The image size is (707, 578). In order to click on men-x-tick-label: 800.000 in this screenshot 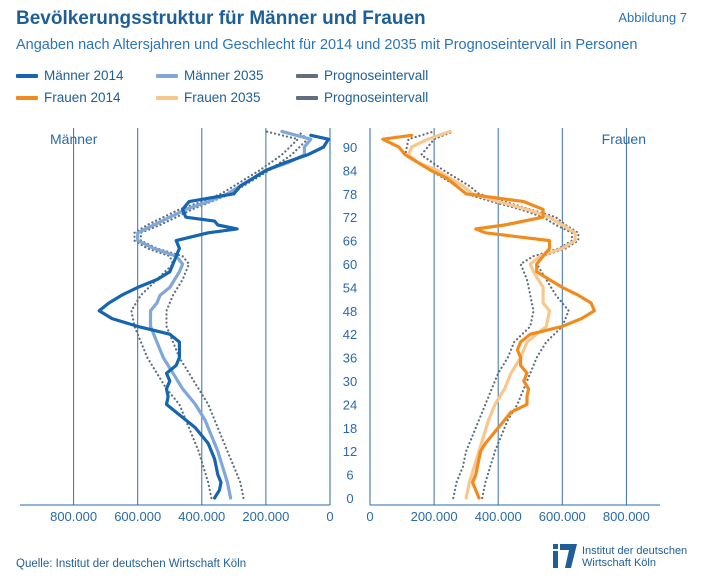, I will do `click(73, 516)`.